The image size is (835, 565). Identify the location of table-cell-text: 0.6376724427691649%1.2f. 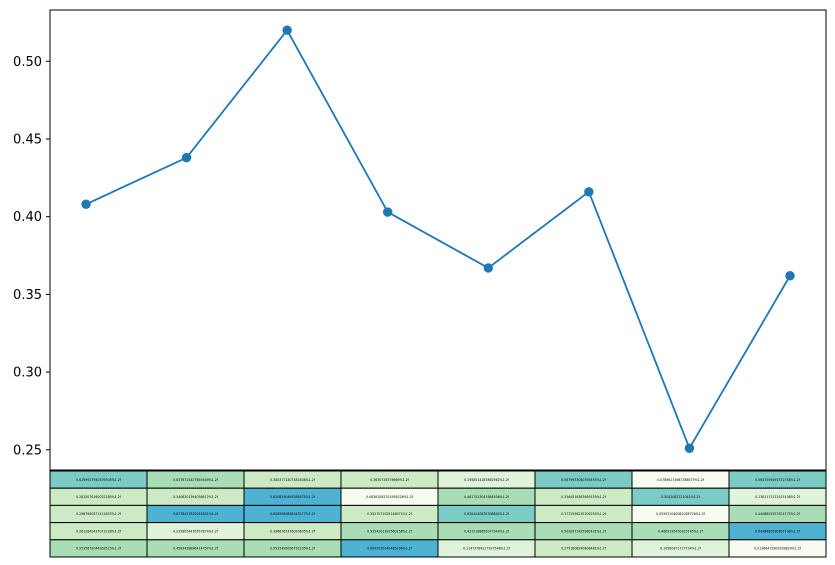
(196, 480).